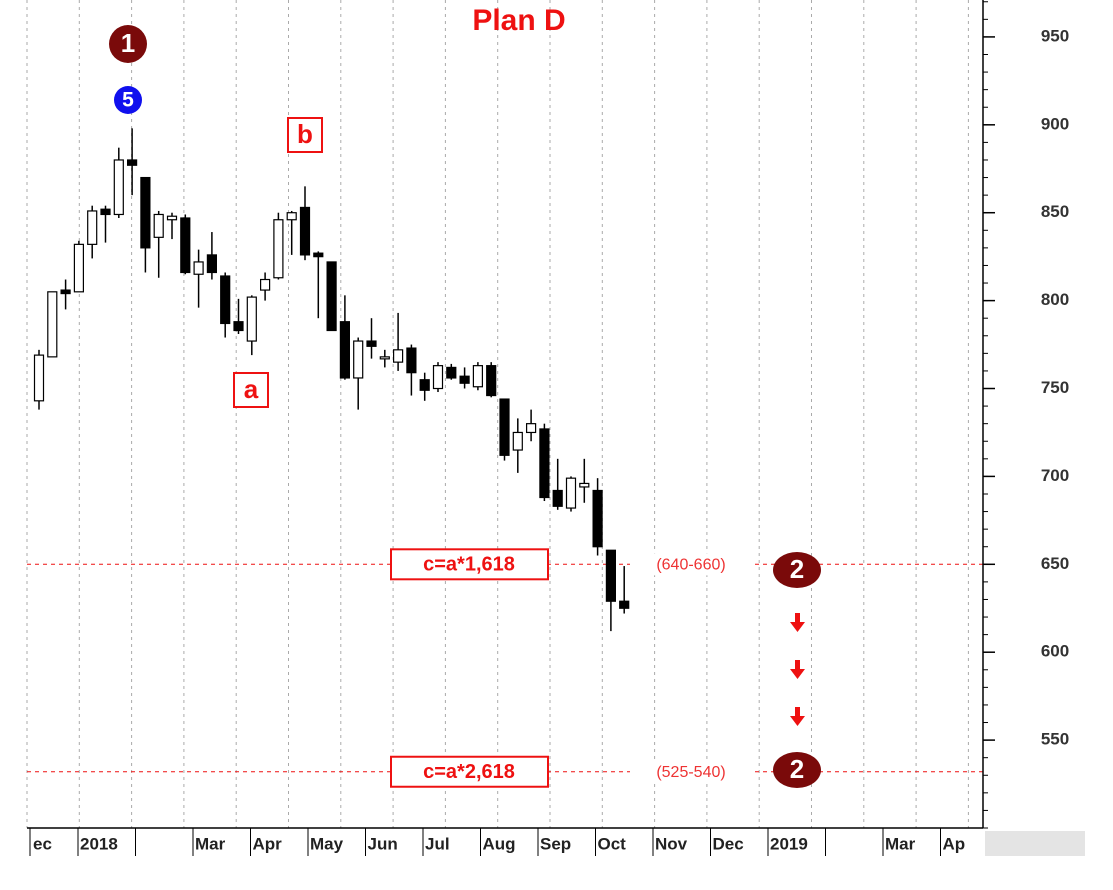 The height and width of the screenshot is (890, 1113). What do you see at coordinates (954, 843) in the screenshot?
I see `x-tick-label: Ap` at bounding box center [954, 843].